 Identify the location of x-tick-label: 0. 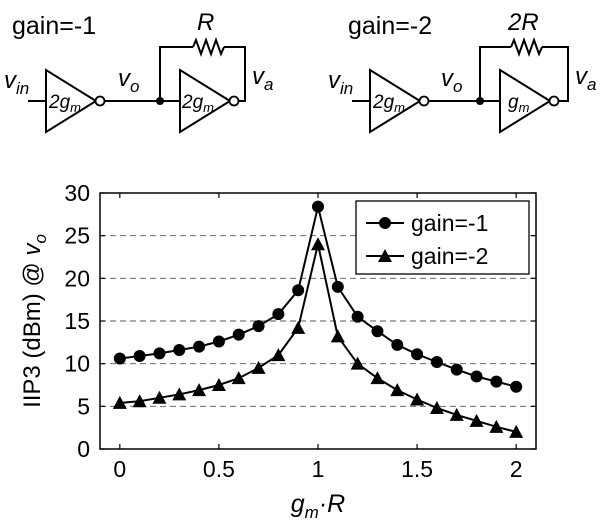
(119, 469).